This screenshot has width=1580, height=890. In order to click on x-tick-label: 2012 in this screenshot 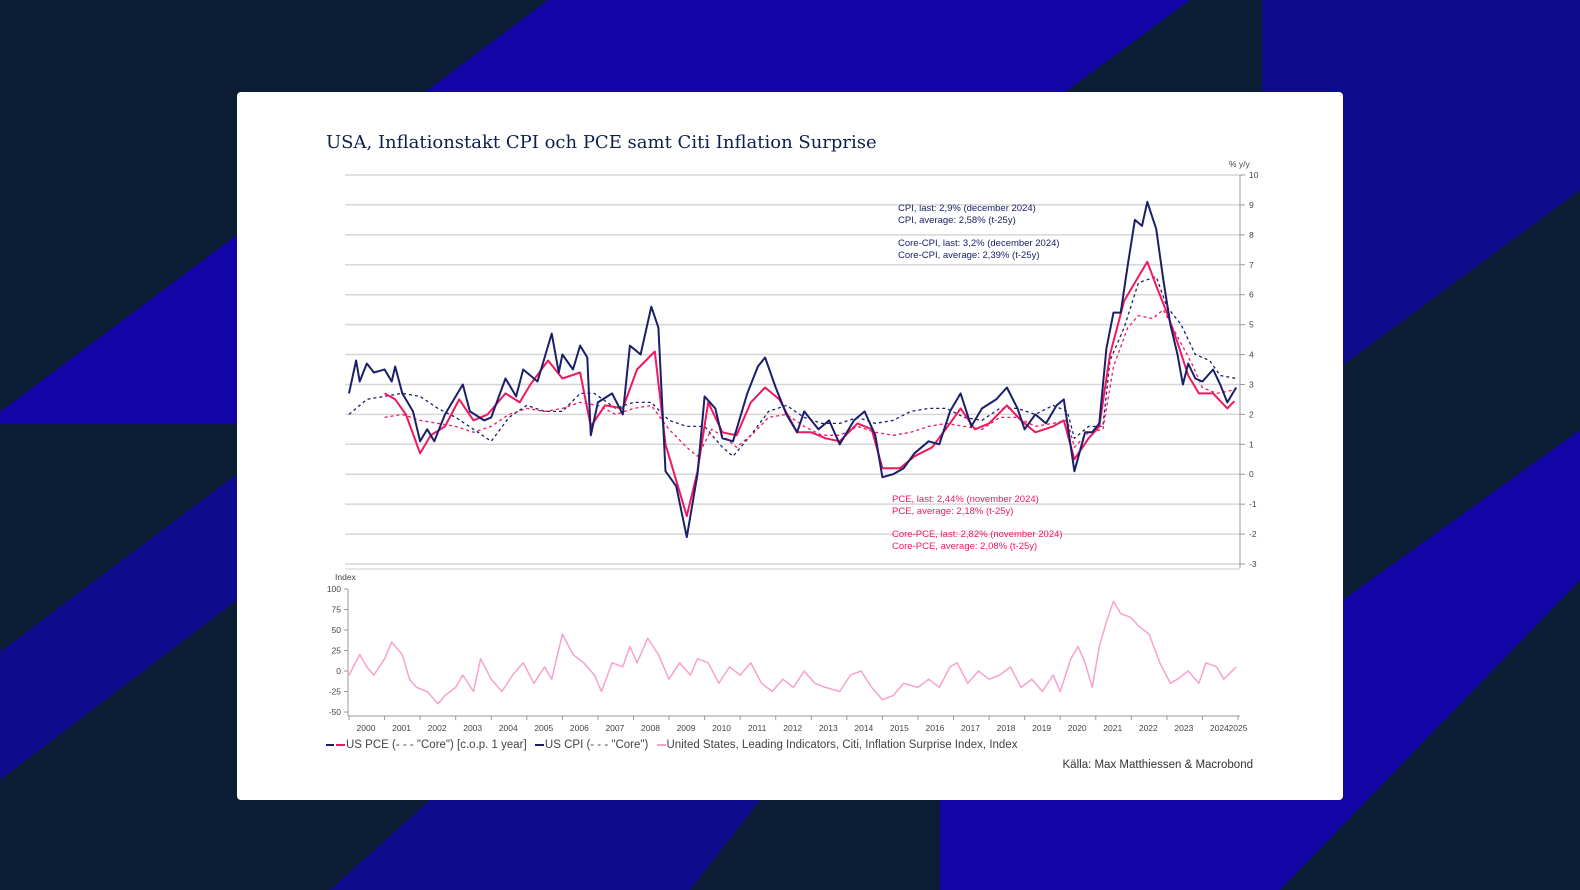, I will do `click(792, 728)`.